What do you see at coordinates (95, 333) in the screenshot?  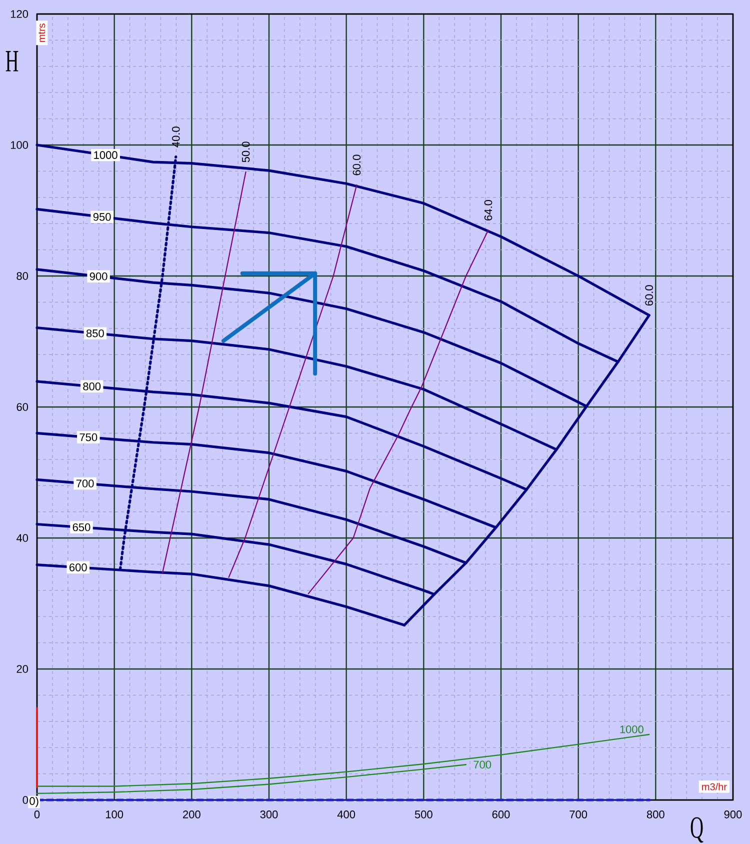 I see `series-label: 850` at bounding box center [95, 333].